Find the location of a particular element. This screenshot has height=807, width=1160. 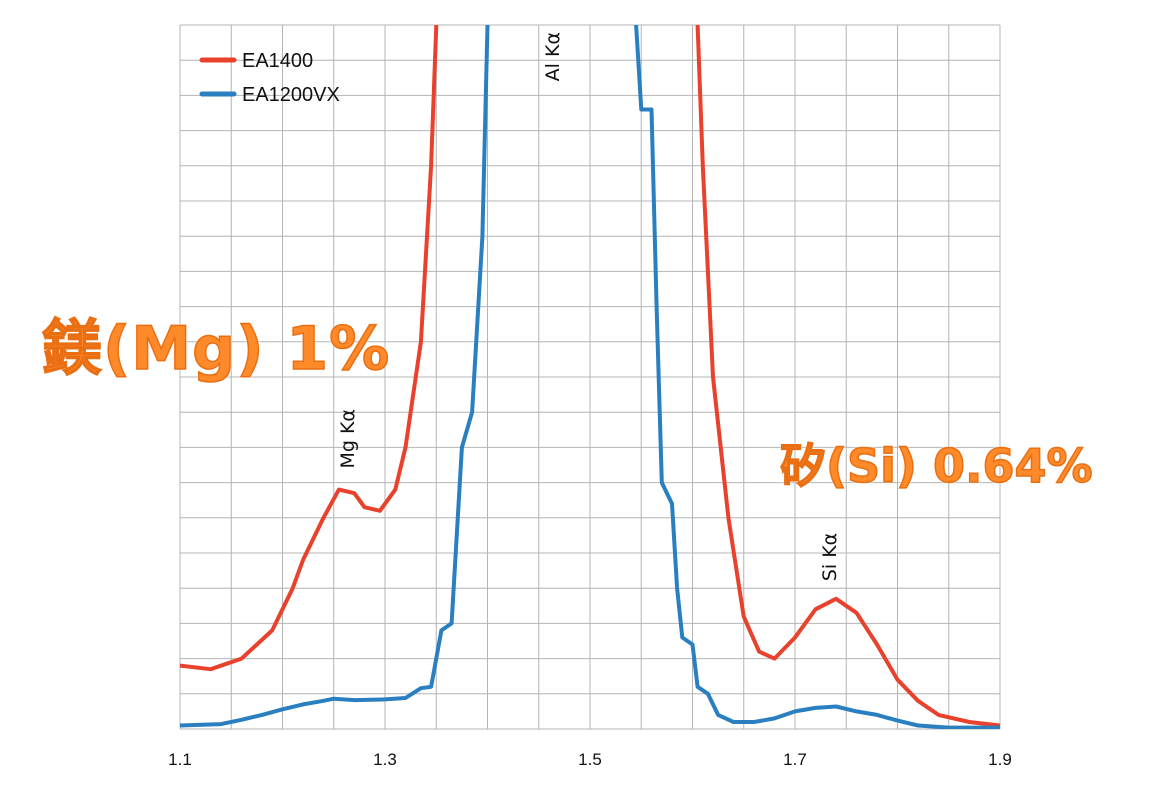

peak-label: Al Kα is located at coordinates (553, 56).